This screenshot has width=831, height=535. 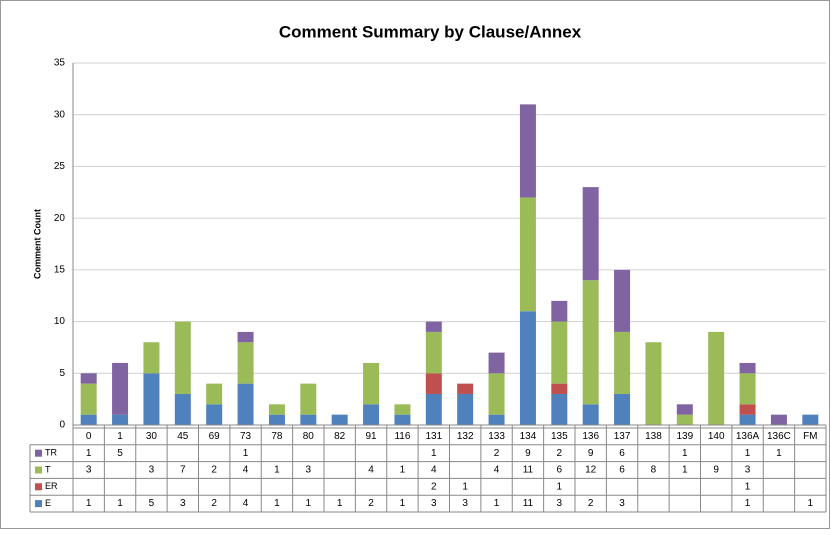 What do you see at coordinates (528, 436) in the screenshot?
I see `x-tick-label: 134` at bounding box center [528, 436].